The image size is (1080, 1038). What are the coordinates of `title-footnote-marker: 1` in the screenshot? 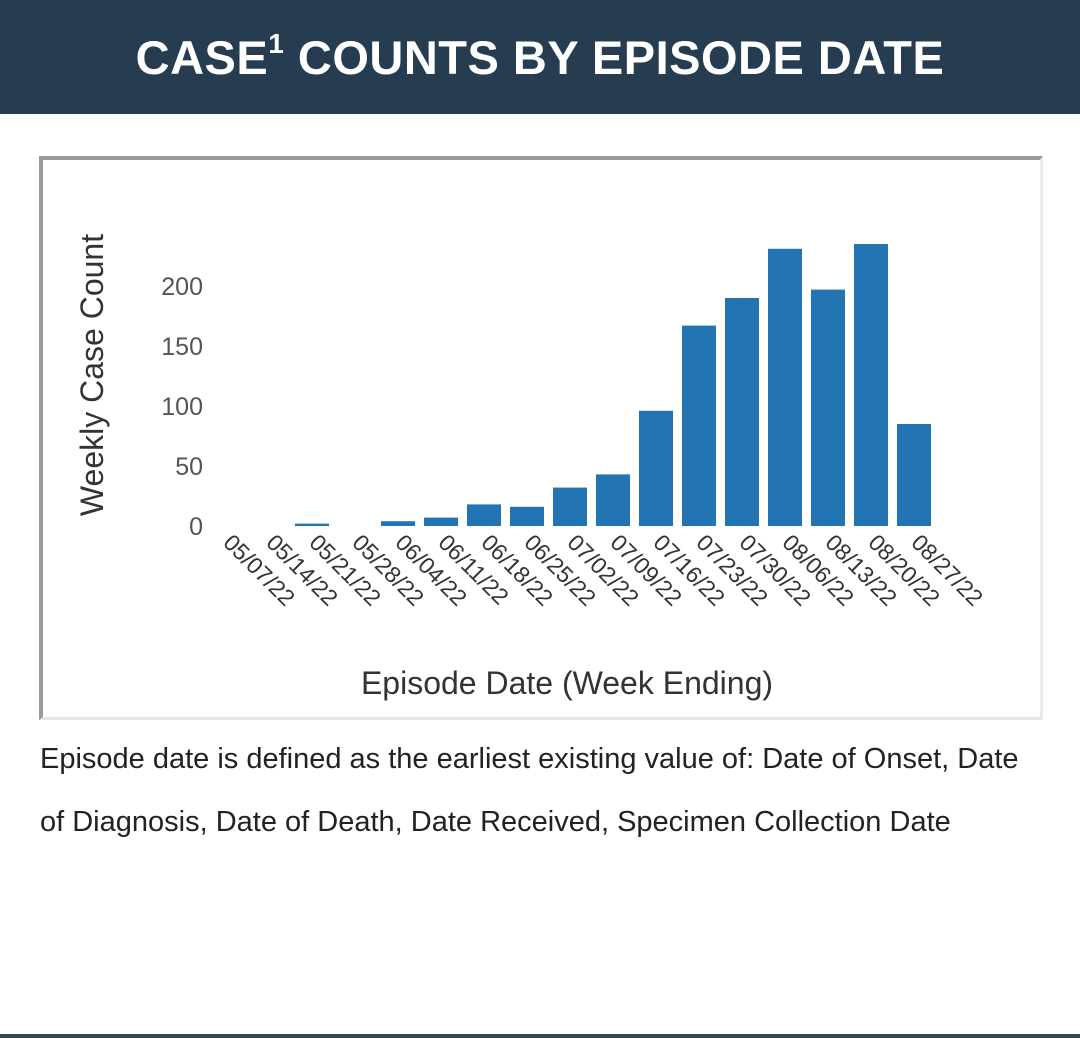 It's located at (276, 43).